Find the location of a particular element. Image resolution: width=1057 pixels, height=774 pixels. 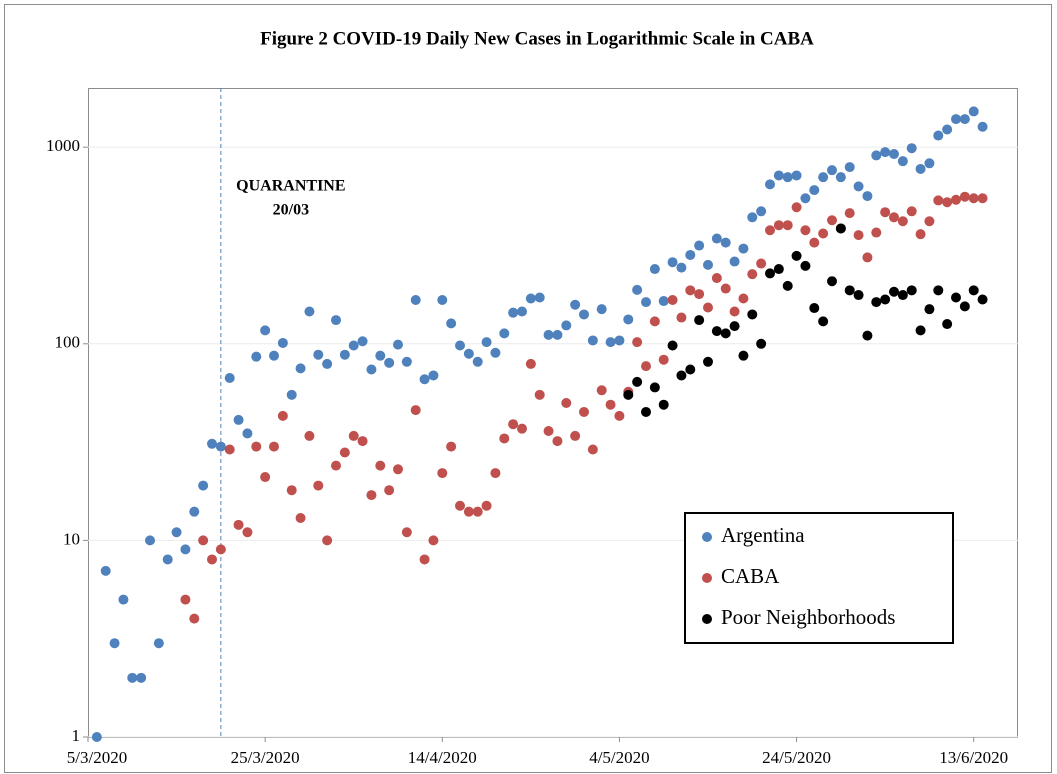

annotation-text: QUARANTINE is located at coordinates (290, 186).